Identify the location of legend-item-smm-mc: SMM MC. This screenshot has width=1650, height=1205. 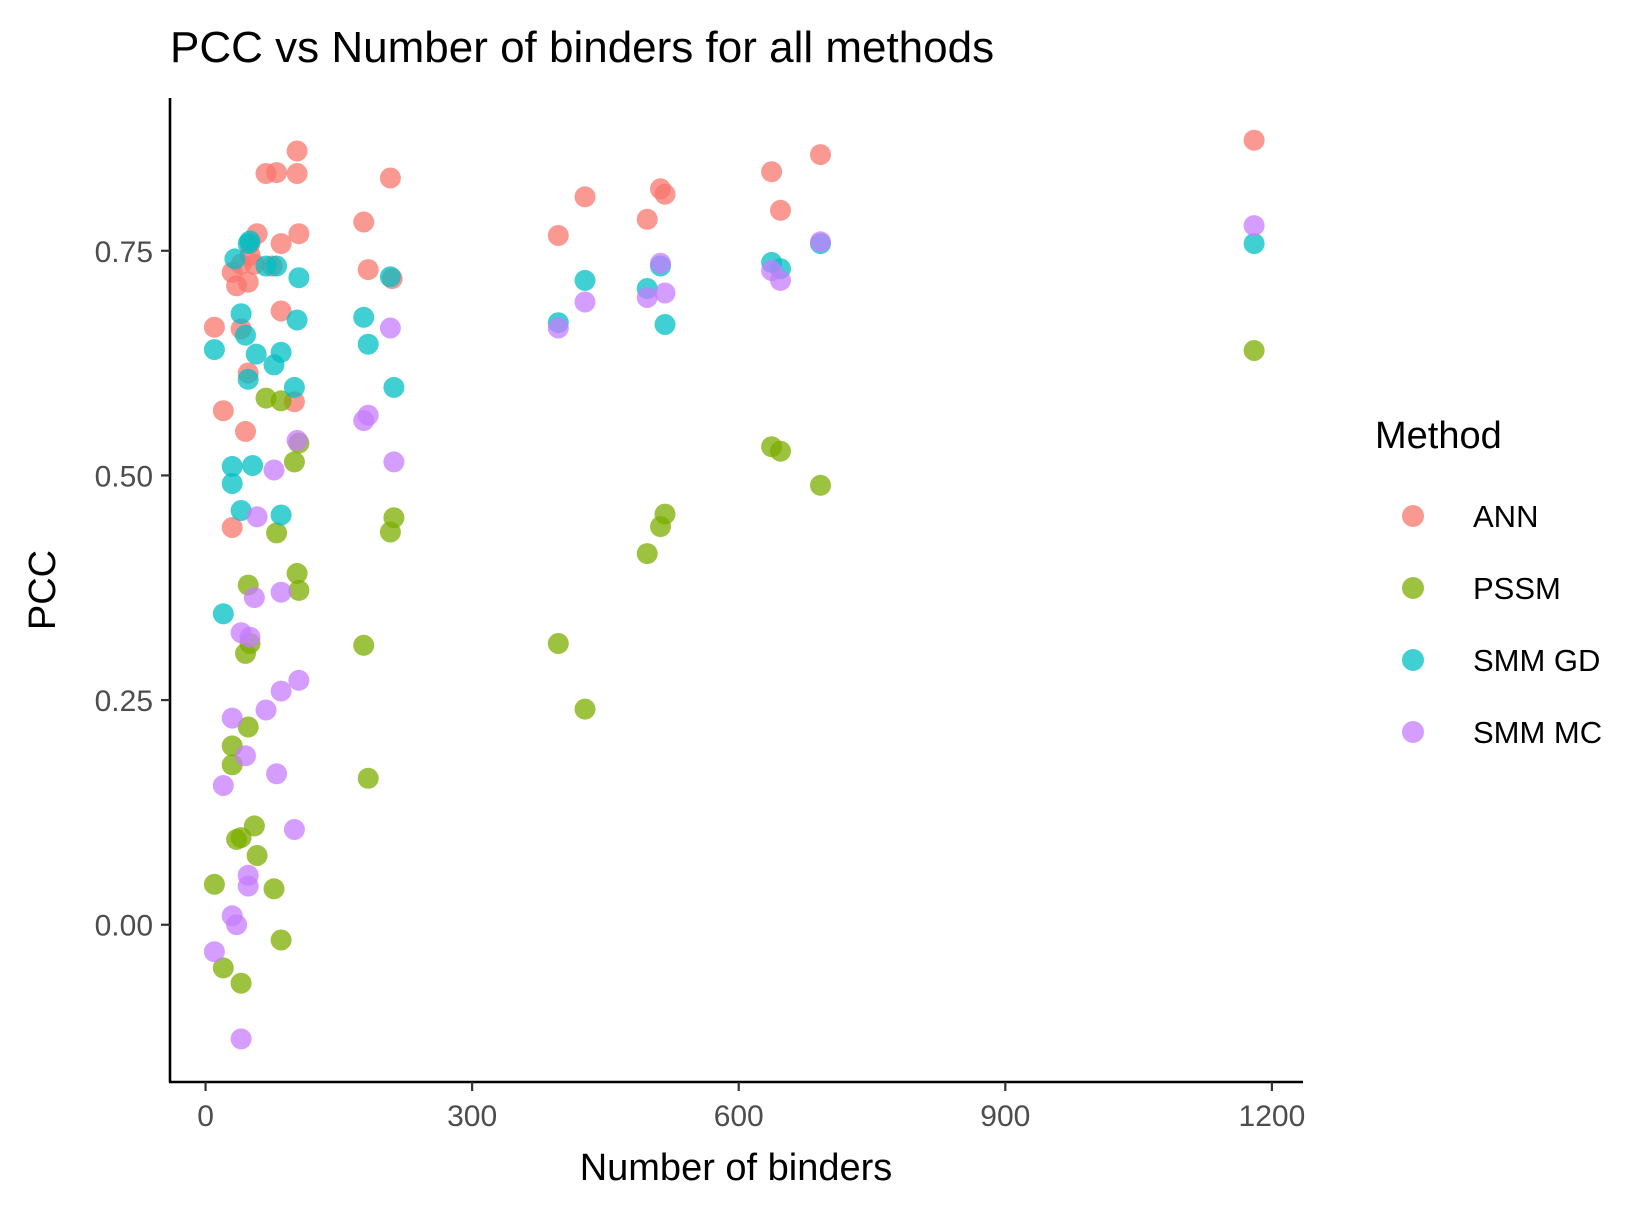
(1502, 732).